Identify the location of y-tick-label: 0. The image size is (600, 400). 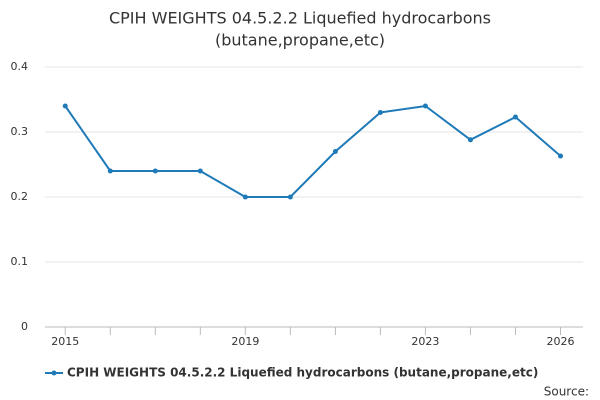
(24, 326).